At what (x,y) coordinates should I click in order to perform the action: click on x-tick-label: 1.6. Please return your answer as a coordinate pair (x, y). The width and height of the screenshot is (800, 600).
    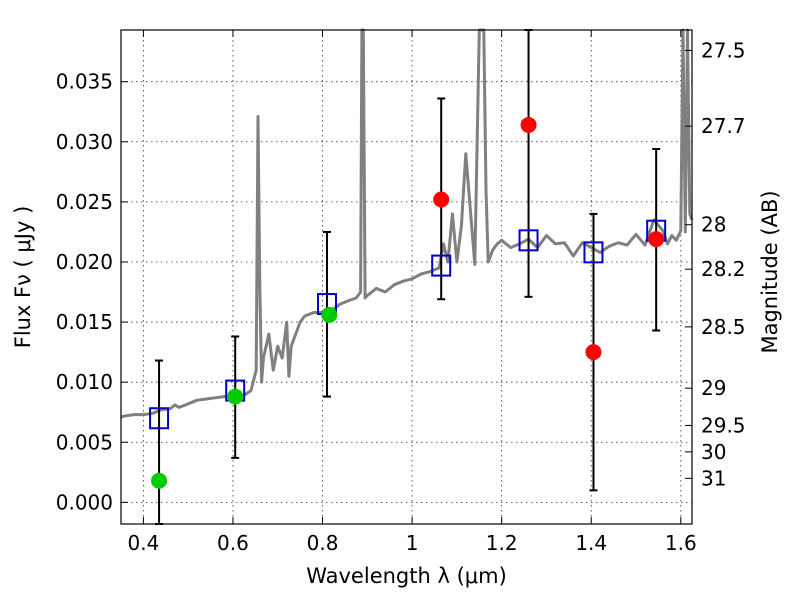
    Looking at the image, I should click on (681, 543).